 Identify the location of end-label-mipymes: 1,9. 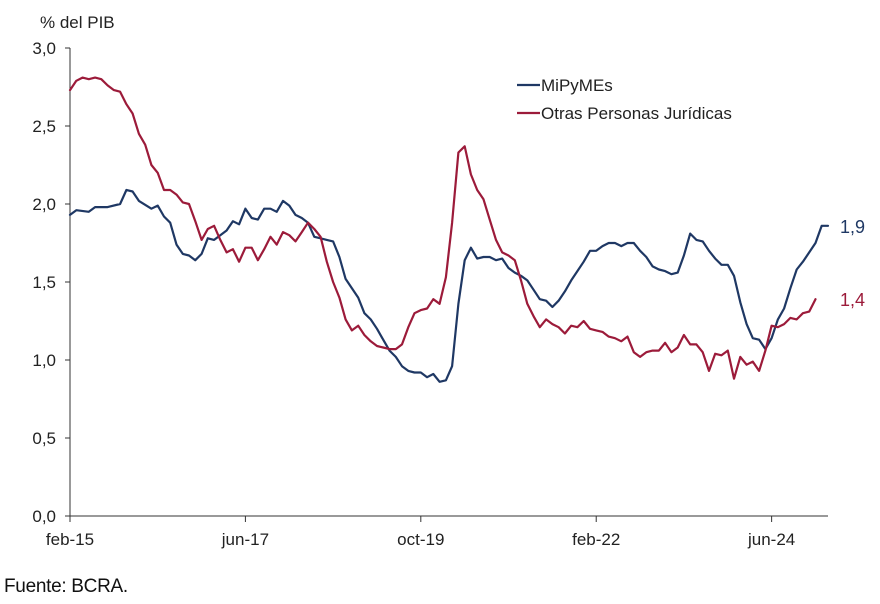
(852, 227).